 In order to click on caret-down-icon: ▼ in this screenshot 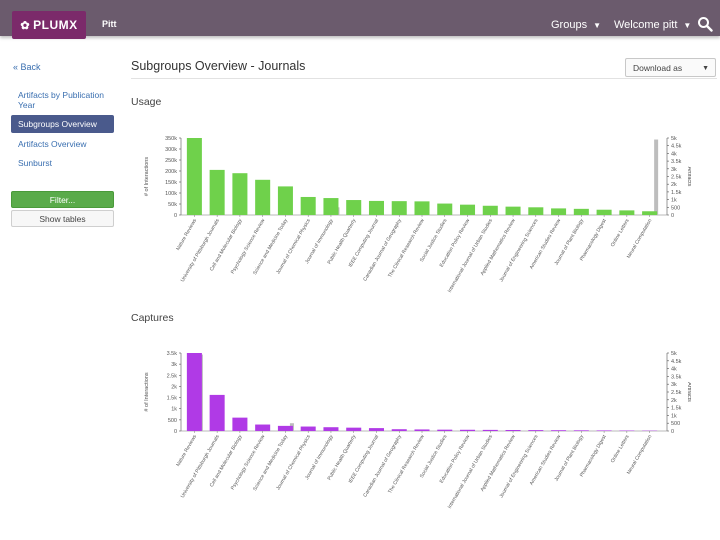, I will do `click(705, 68)`.